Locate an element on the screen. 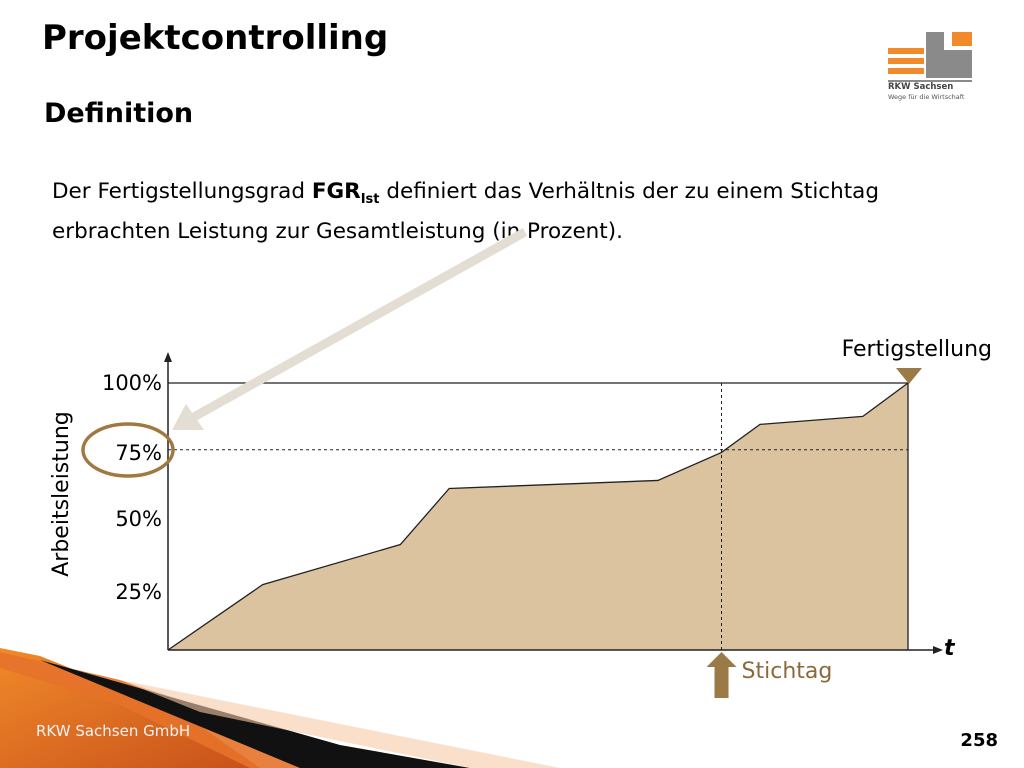 The image size is (1024, 768). pointer-arrow-shaft is located at coordinates (358, 325).